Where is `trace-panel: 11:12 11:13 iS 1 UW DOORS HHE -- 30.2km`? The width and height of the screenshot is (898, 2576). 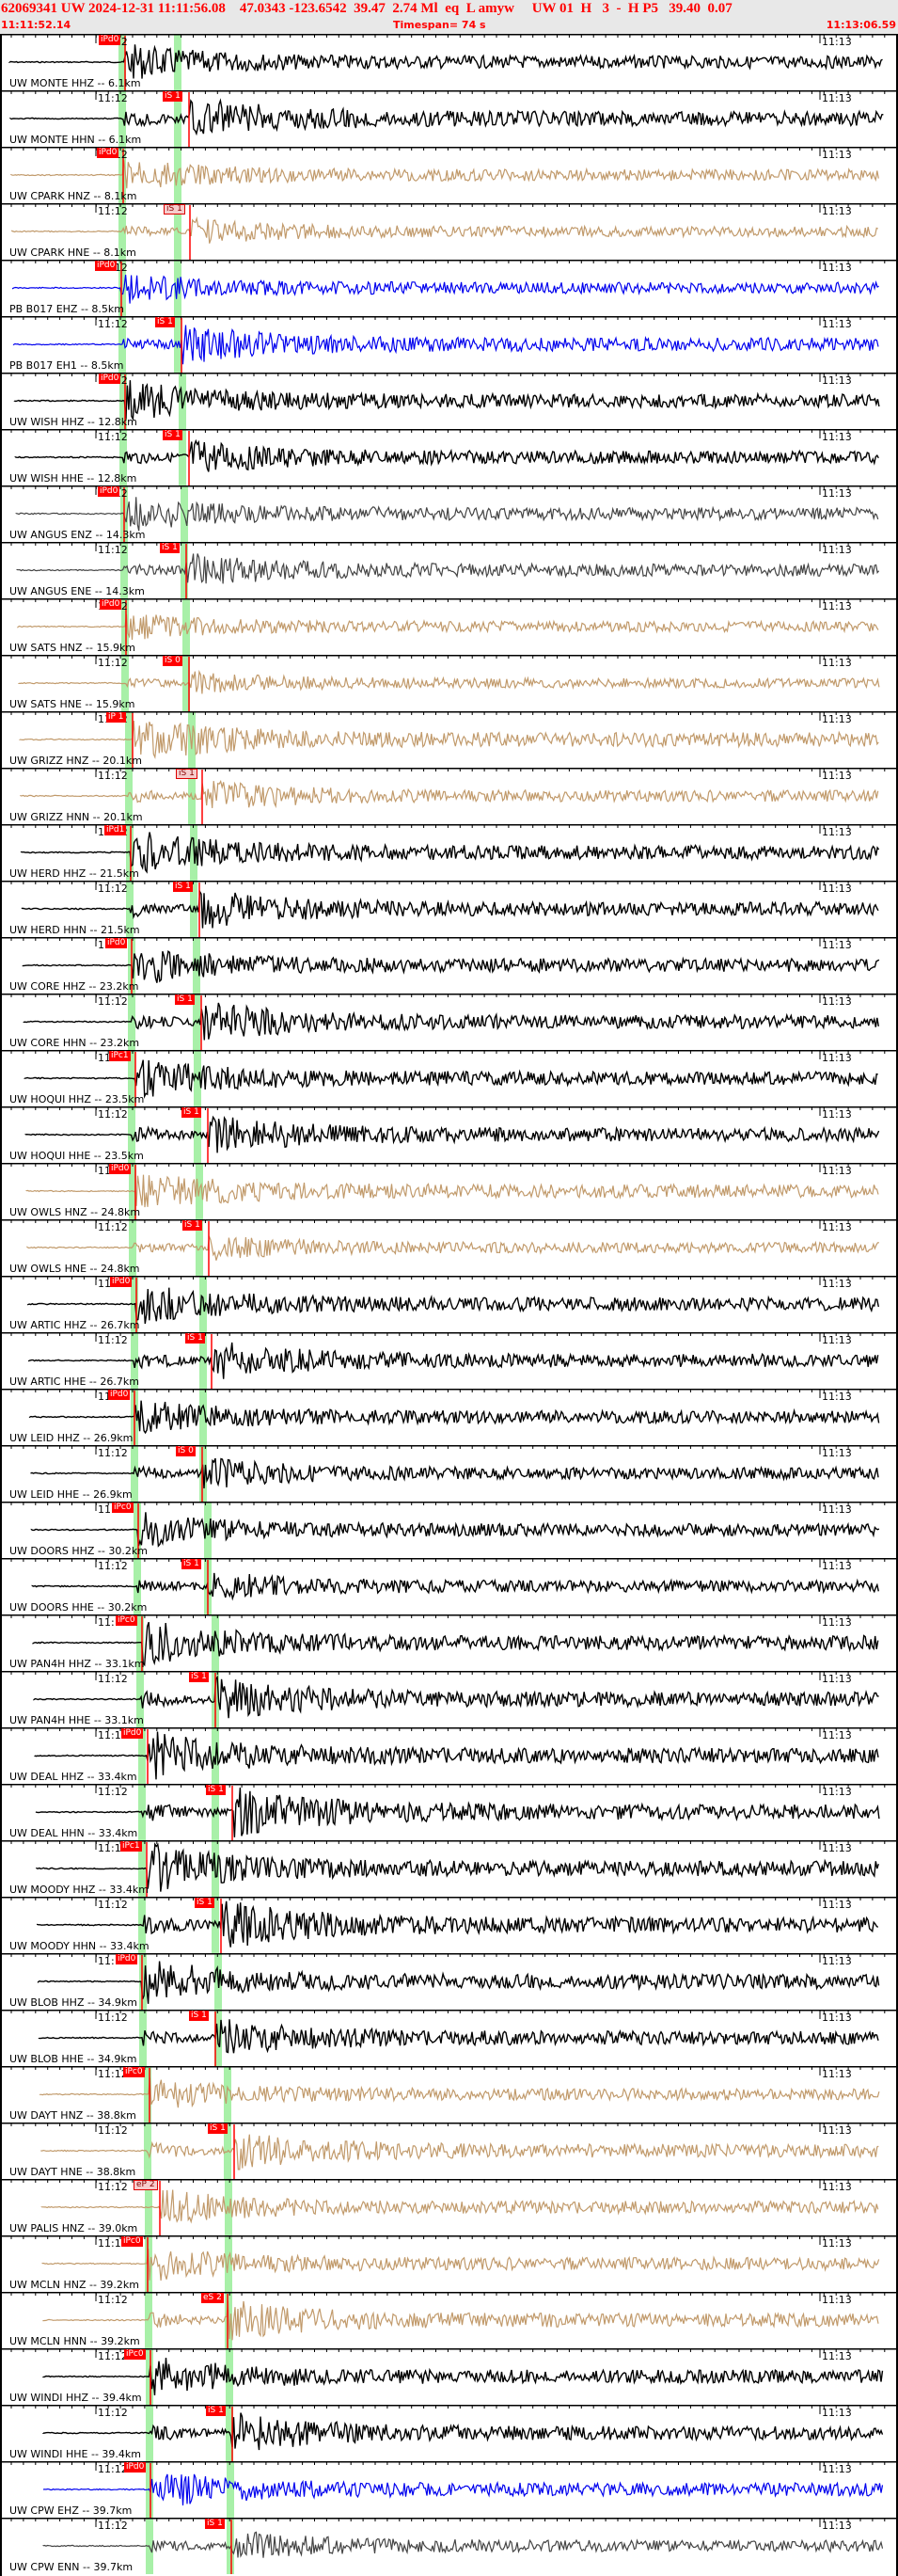
trace-panel: 11:12 11:13 iS 1 UW DOORS HHE -- 30.2km is located at coordinates (449, 1586).